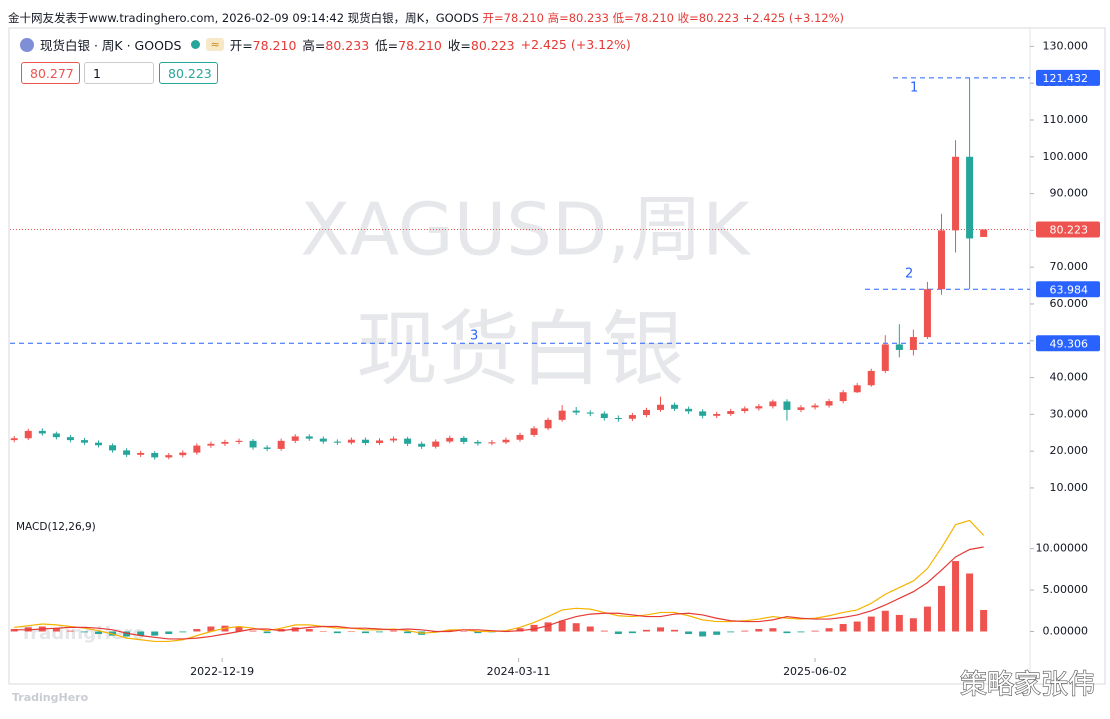 This screenshot has width=1110, height=719. Describe the element at coordinates (1066, 45) in the screenshot. I see `y-tick-label: 130.000` at that location.